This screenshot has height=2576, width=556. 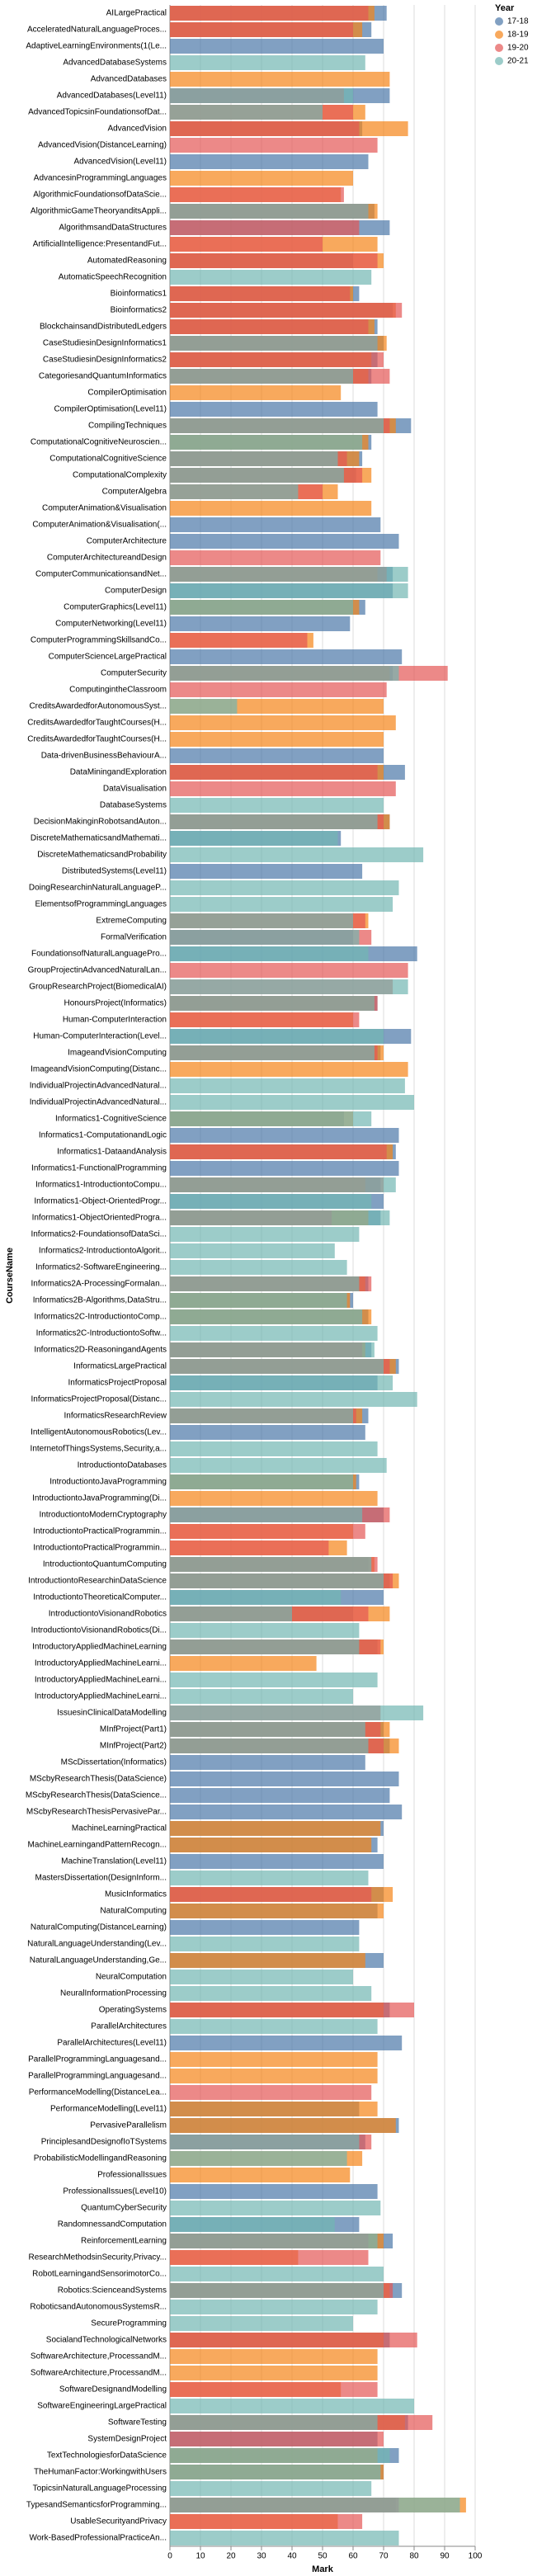 I want to click on y-tick-label: ComputerNetworking(Level11), so click(x=111, y=624).